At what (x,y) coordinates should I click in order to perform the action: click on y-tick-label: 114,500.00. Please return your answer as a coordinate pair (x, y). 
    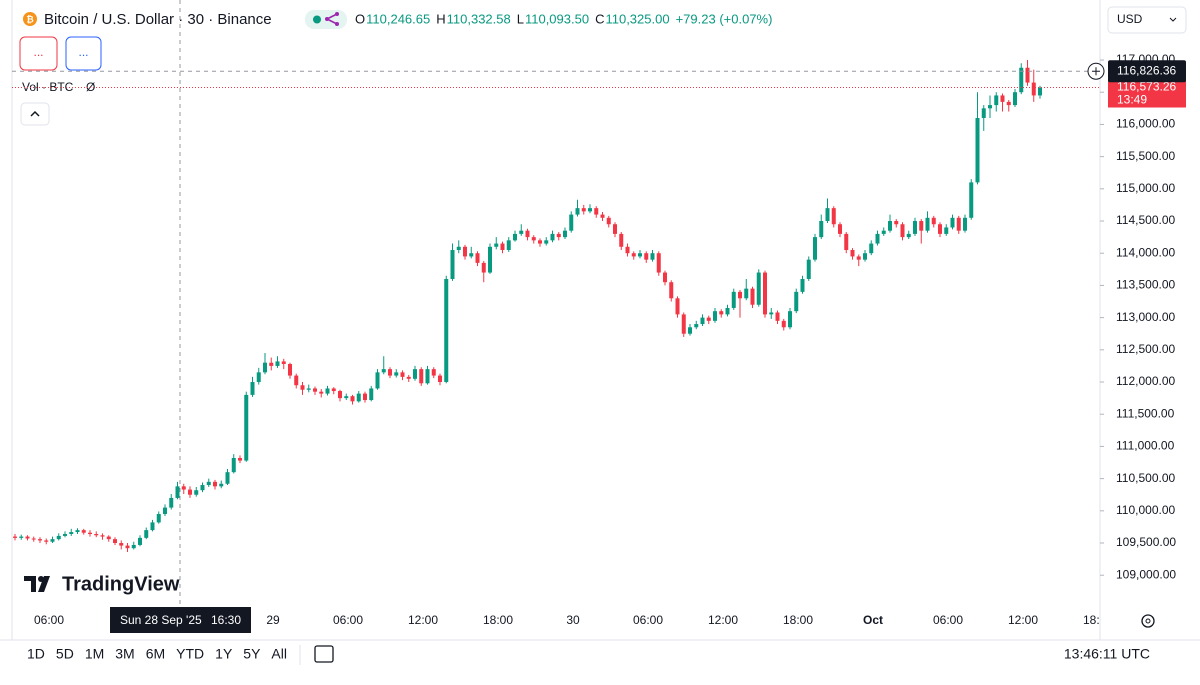
    Looking at the image, I should click on (1145, 220).